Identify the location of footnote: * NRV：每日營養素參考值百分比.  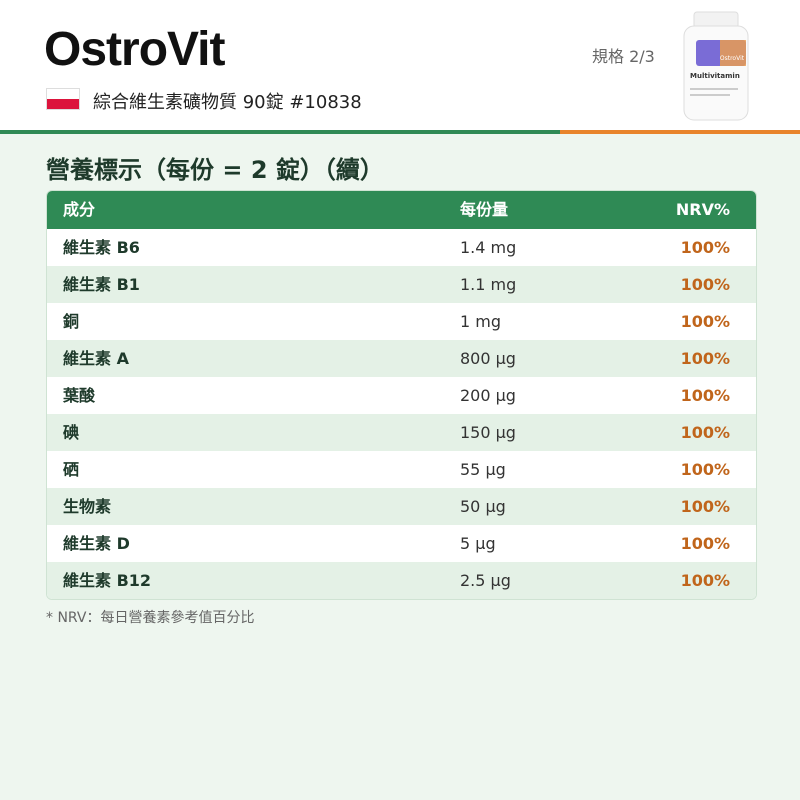
(150, 618).